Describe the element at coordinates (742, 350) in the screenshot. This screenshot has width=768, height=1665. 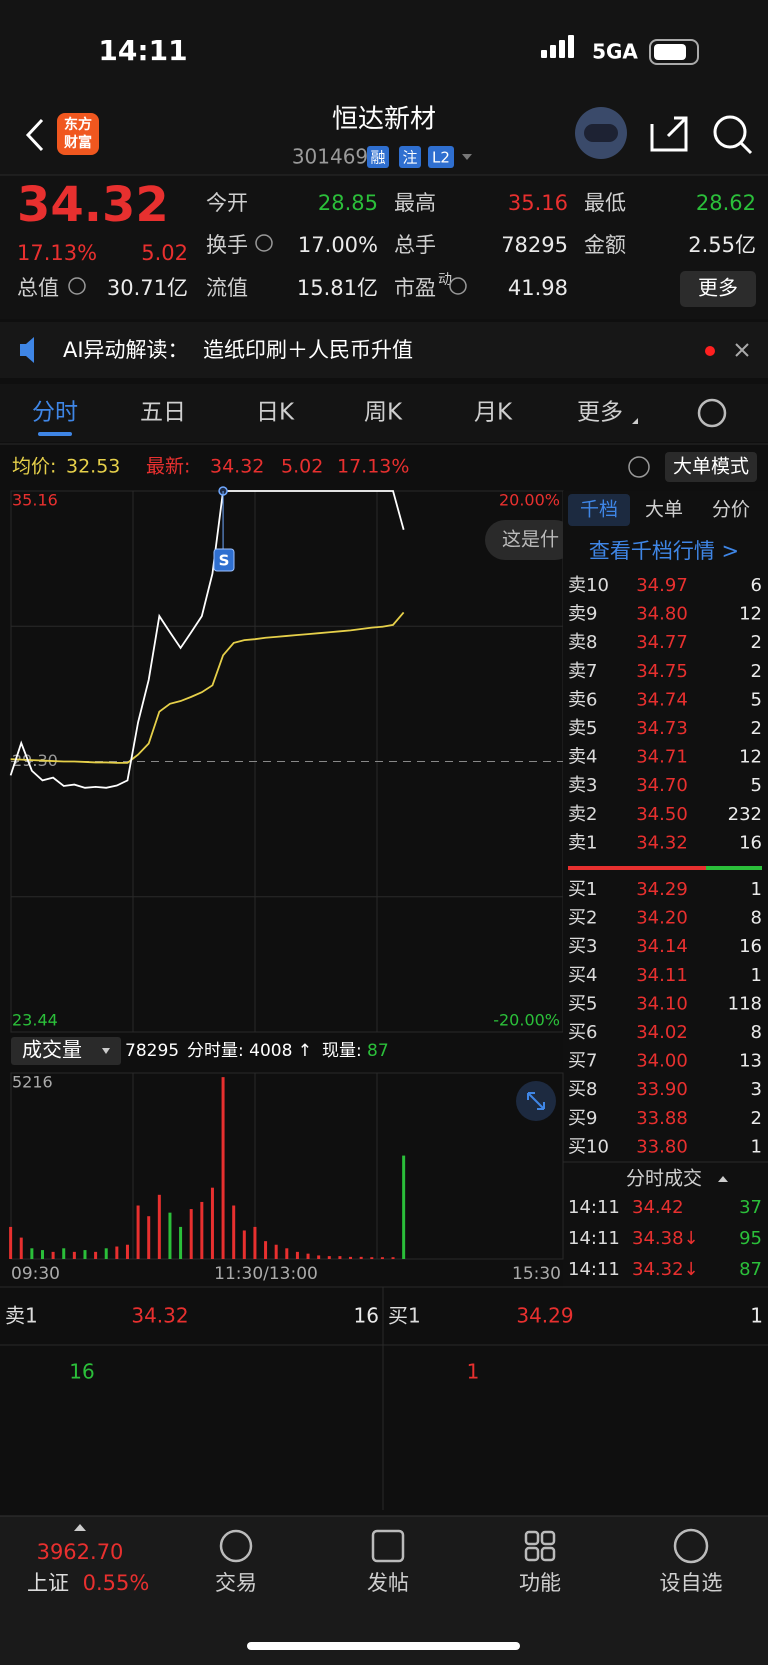
I see `close-icon` at that location.